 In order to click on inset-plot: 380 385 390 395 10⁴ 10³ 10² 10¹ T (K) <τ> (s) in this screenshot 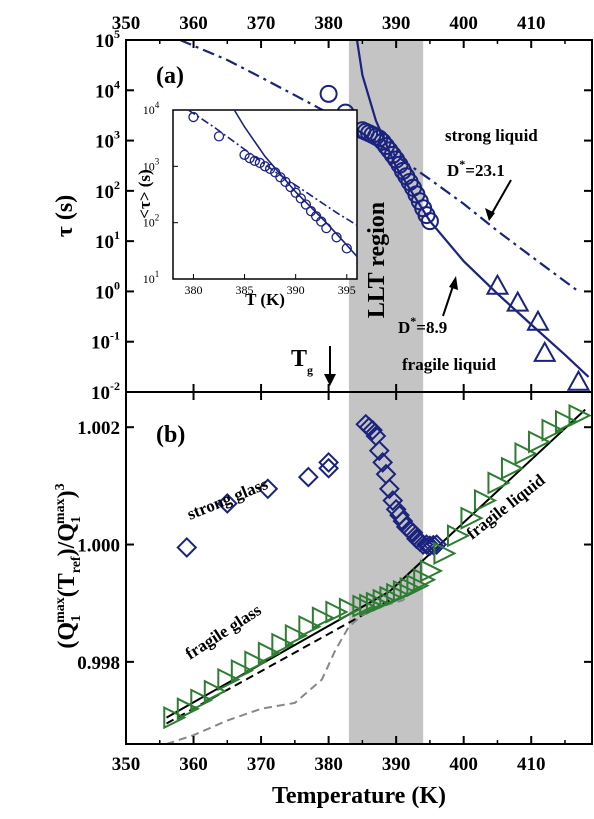, I will do `click(246, 204)`.